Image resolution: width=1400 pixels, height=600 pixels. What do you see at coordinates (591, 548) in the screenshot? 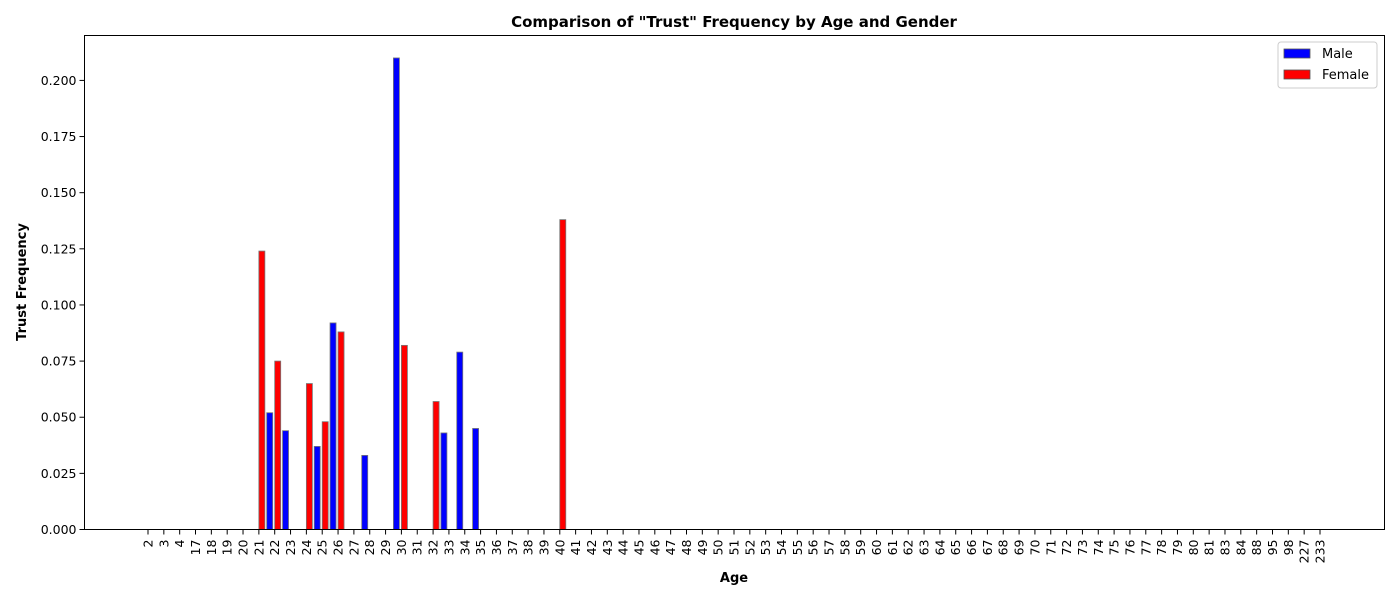
I see `x-tick-label: 42` at bounding box center [591, 548].